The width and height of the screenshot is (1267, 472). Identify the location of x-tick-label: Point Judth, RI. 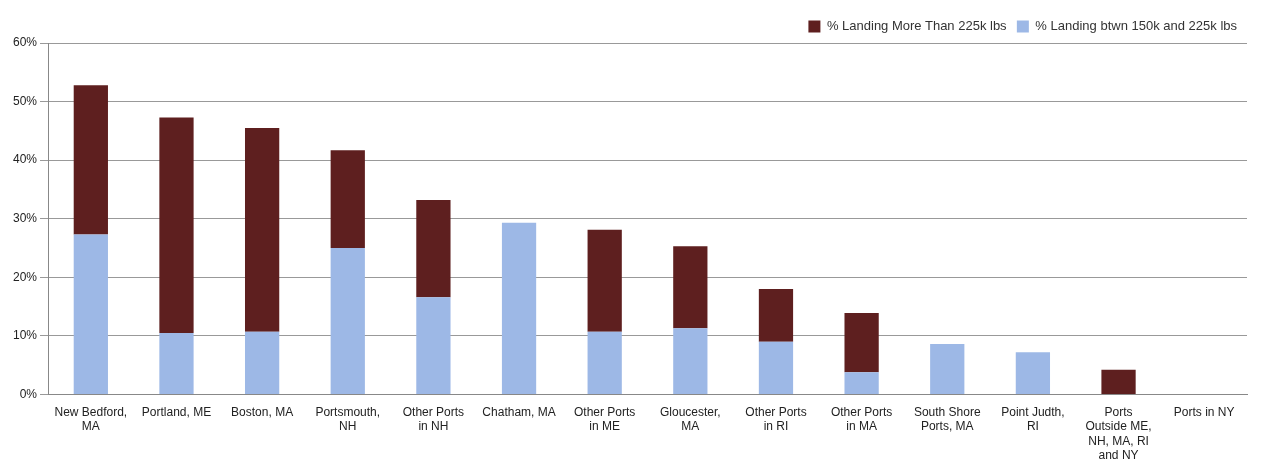
(1033, 419).